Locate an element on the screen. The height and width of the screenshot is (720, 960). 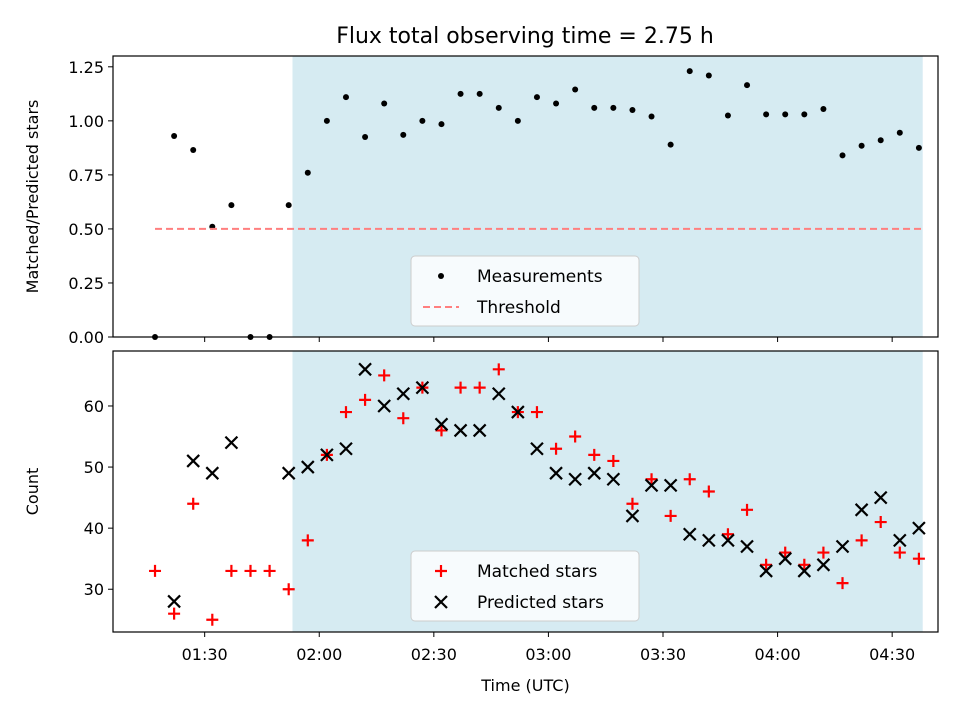
x-tick-label: 02:30 is located at coordinates (434, 654).